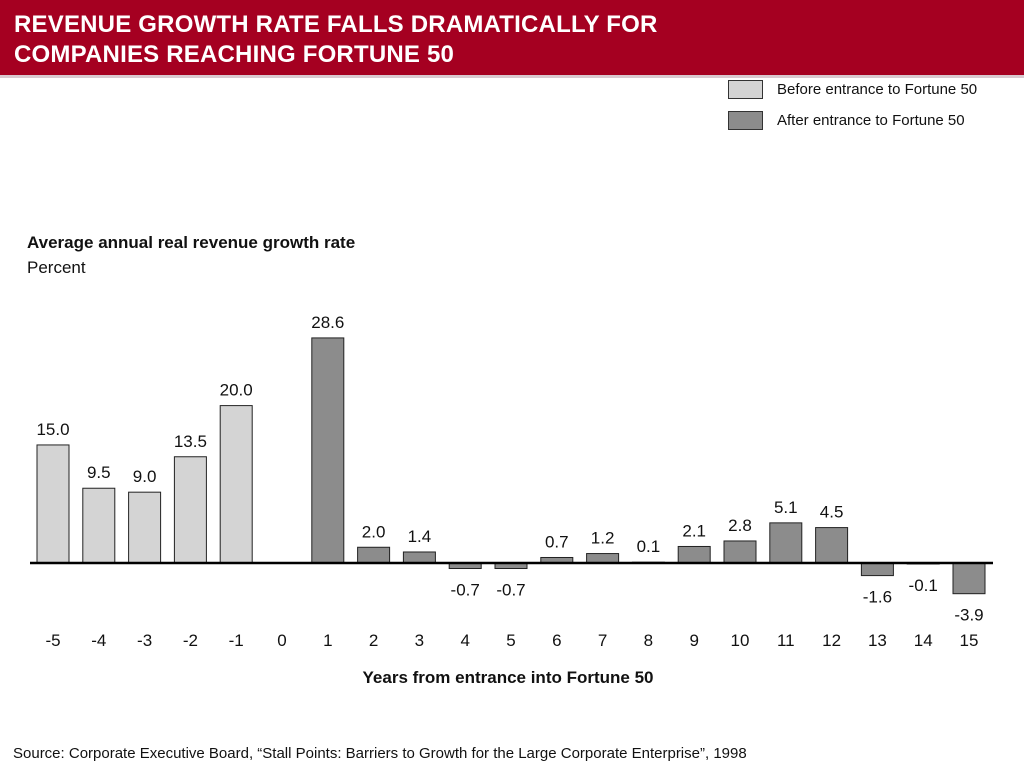 The image size is (1024, 768). I want to click on data-label-13: -1.6, so click(877, 597).